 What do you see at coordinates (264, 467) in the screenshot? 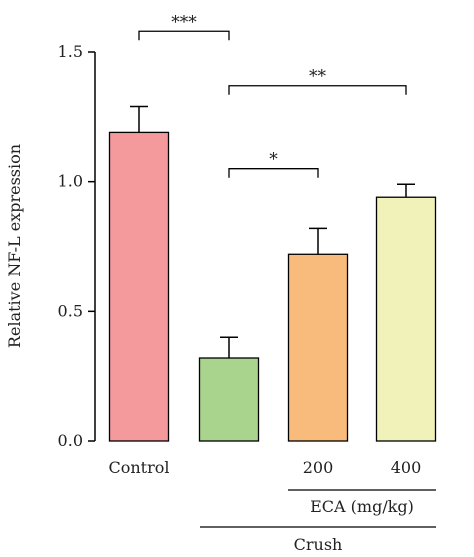
I see `x-axis-labels: Control 200 400` at bounding box center [264, 467].